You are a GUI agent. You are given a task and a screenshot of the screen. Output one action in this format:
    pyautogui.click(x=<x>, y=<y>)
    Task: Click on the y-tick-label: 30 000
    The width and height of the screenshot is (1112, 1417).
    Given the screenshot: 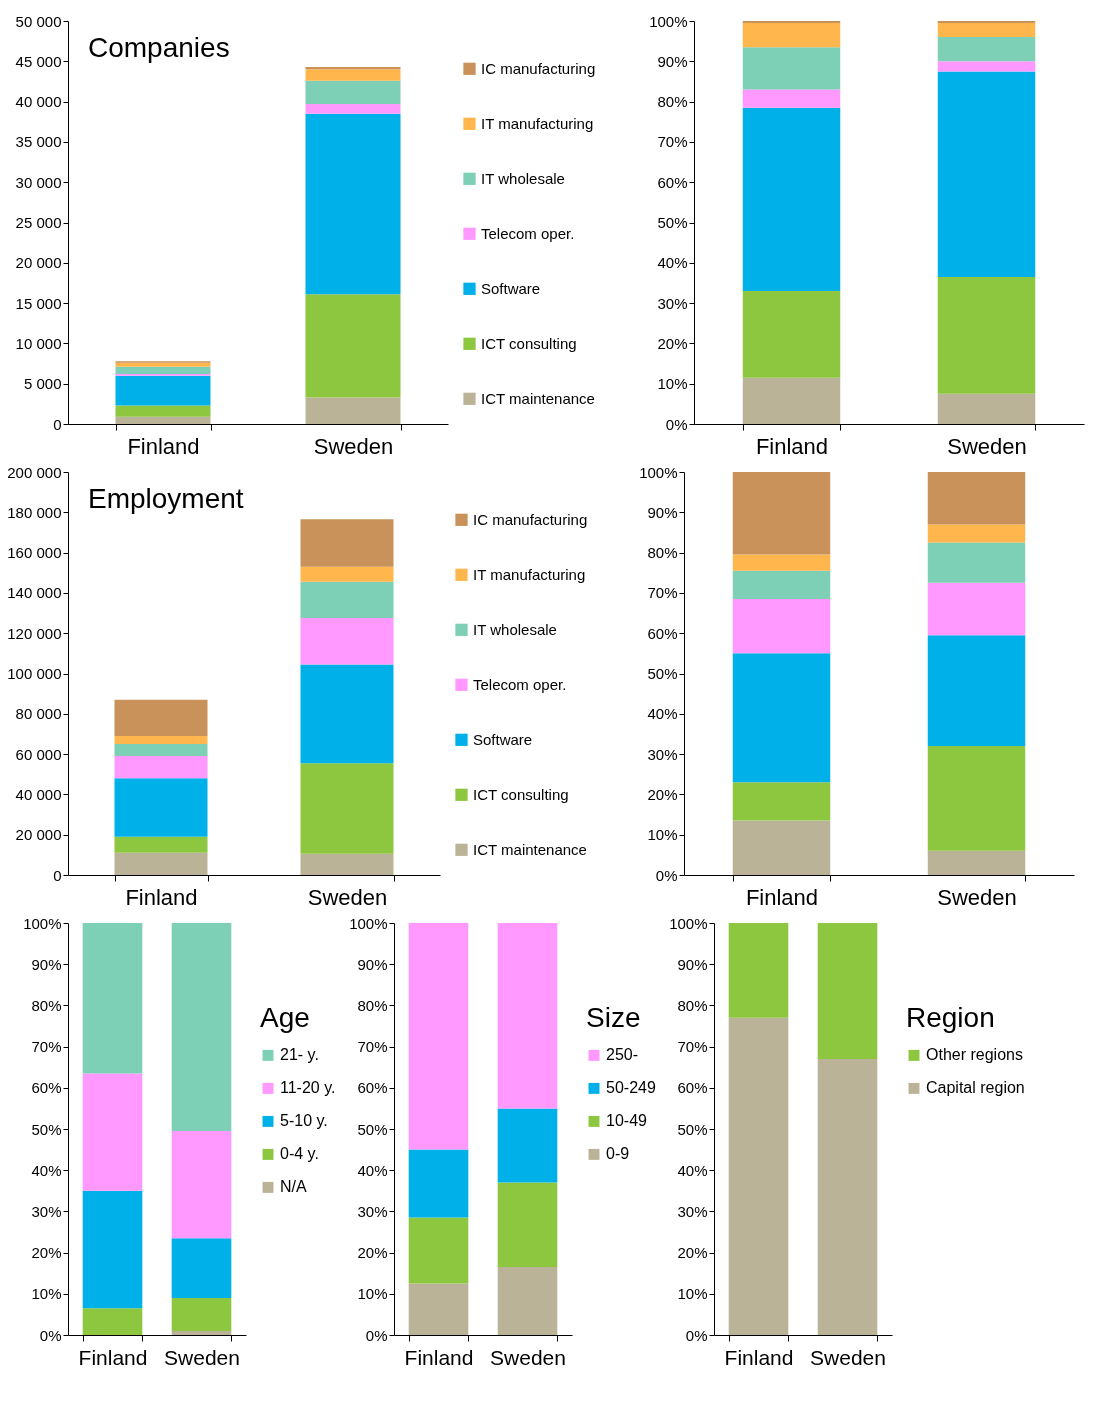 What is the action you would take?
    pyautogui.click(x=38, y=182)
    